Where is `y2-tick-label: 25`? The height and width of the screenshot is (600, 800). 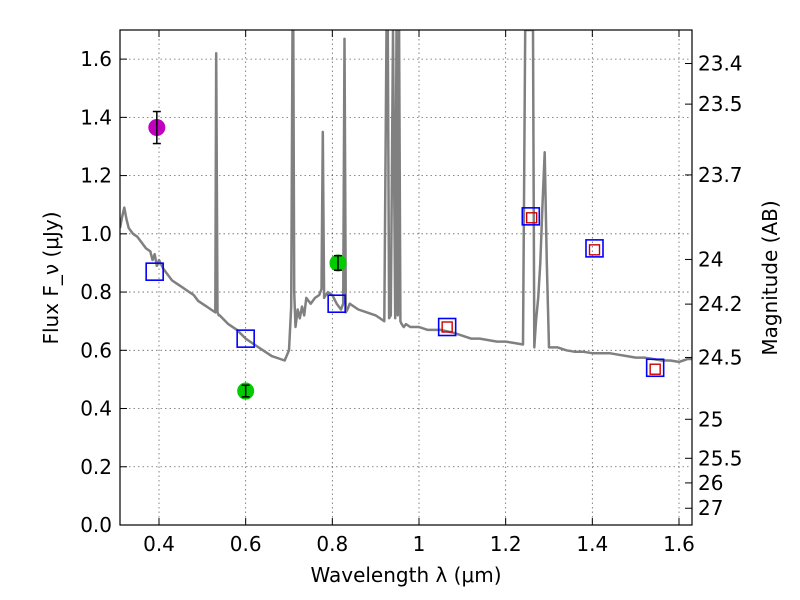
y2-tick-label: 25 is located at coordinates (710, 419).